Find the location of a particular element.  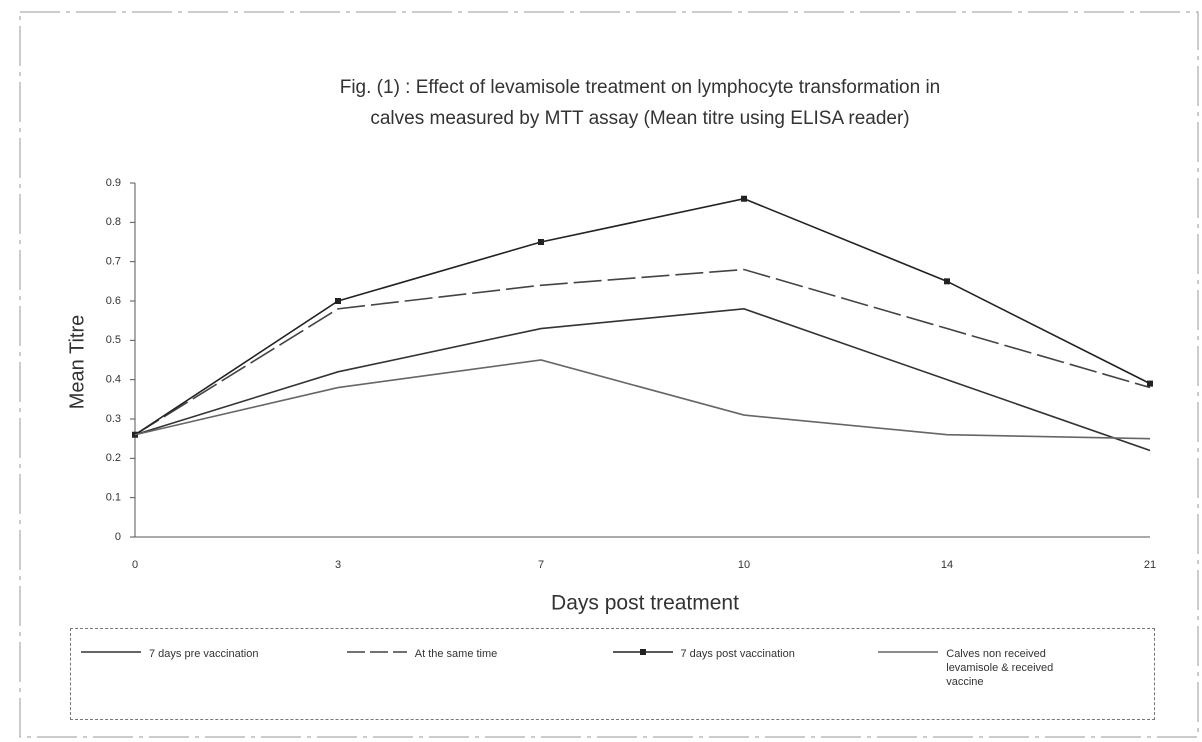

x-tick-label: 3 is located at coordinates (338, 565).